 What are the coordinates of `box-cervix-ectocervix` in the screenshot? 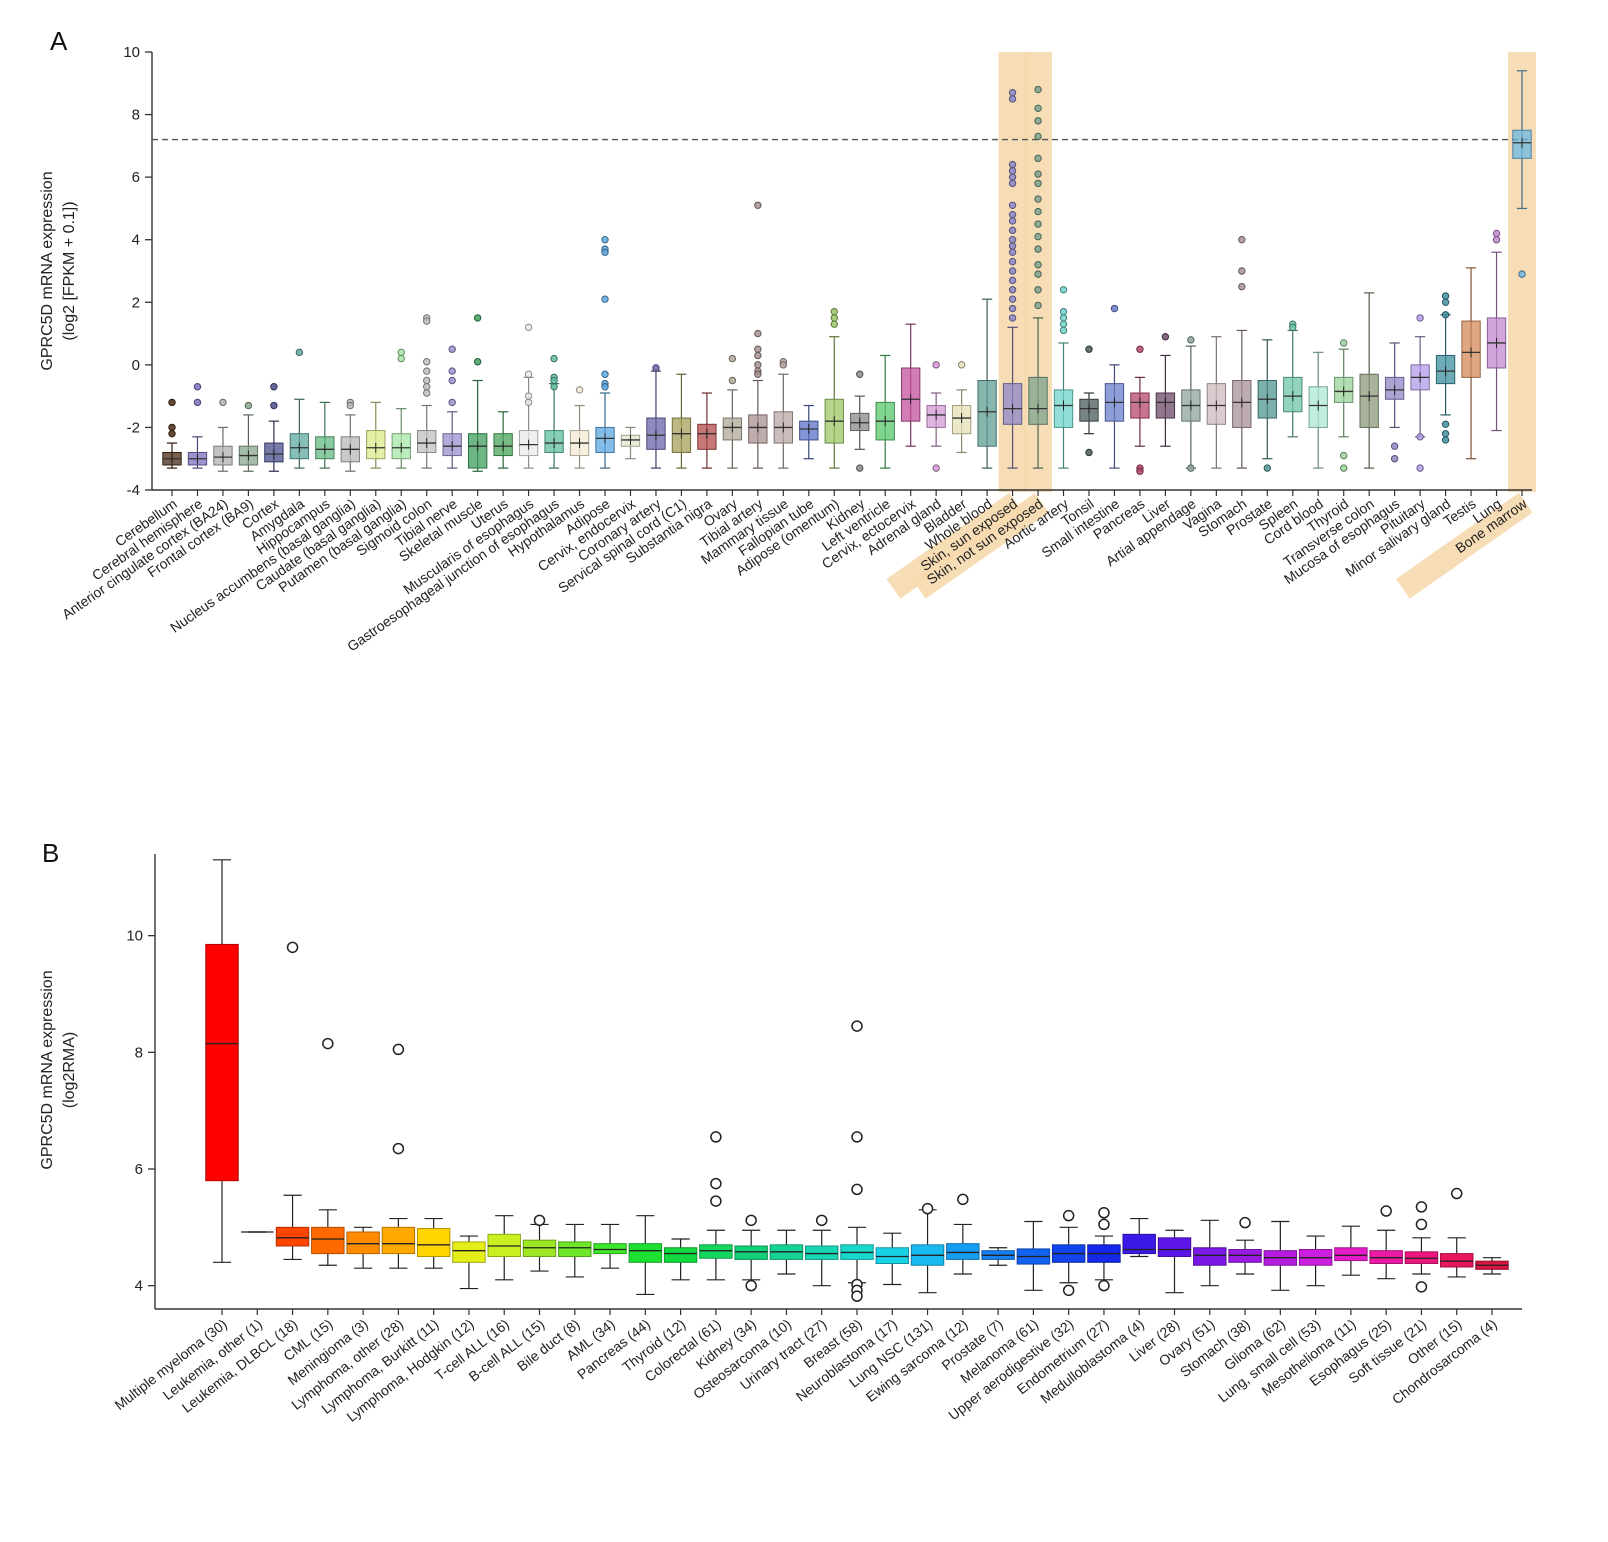 It's located at (911, 385).